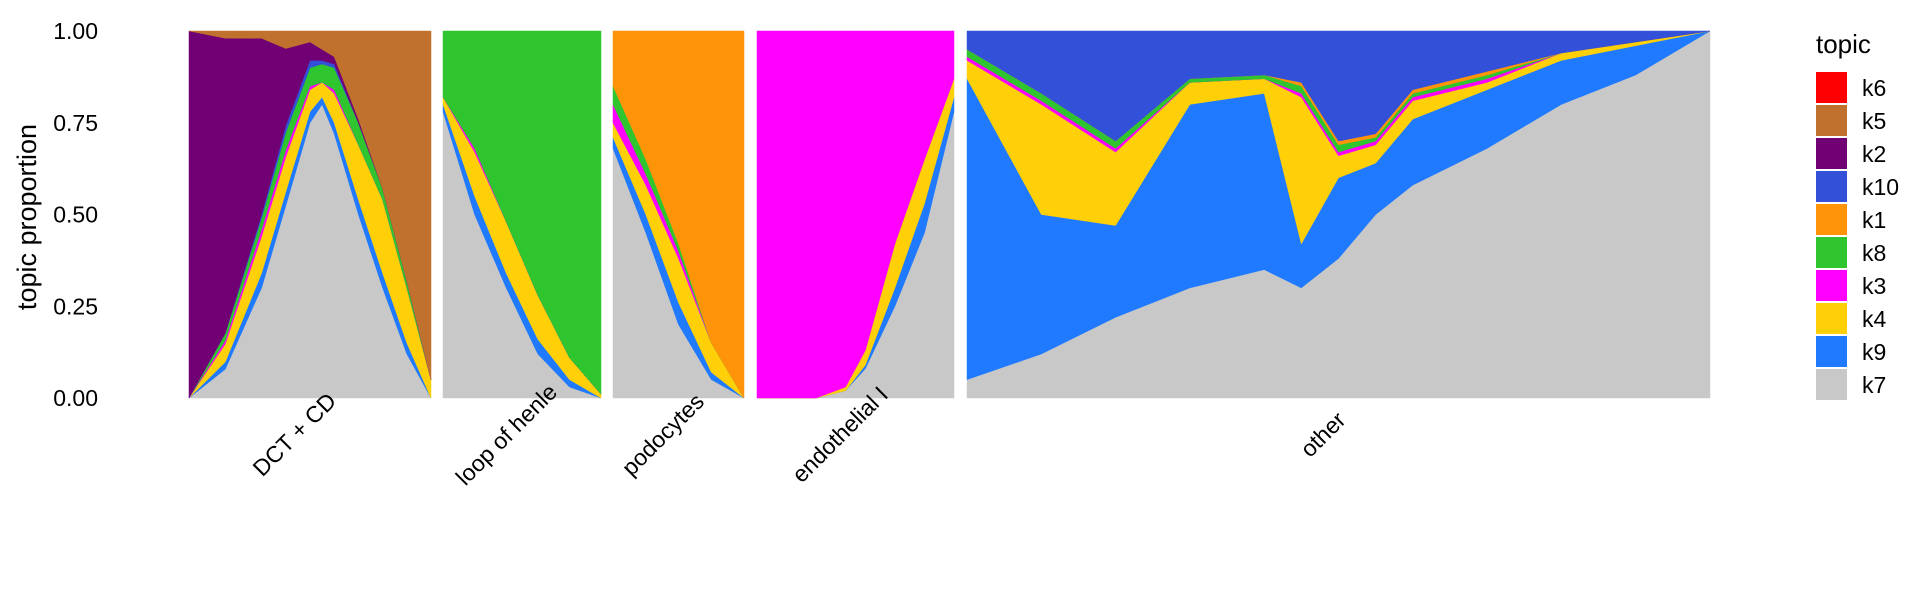 The width and height of the screenshot is (1920, 600). Describe the element at coordinates (75, 398) in the screenshot. I see `y-tick-label: 0.00` at that location.